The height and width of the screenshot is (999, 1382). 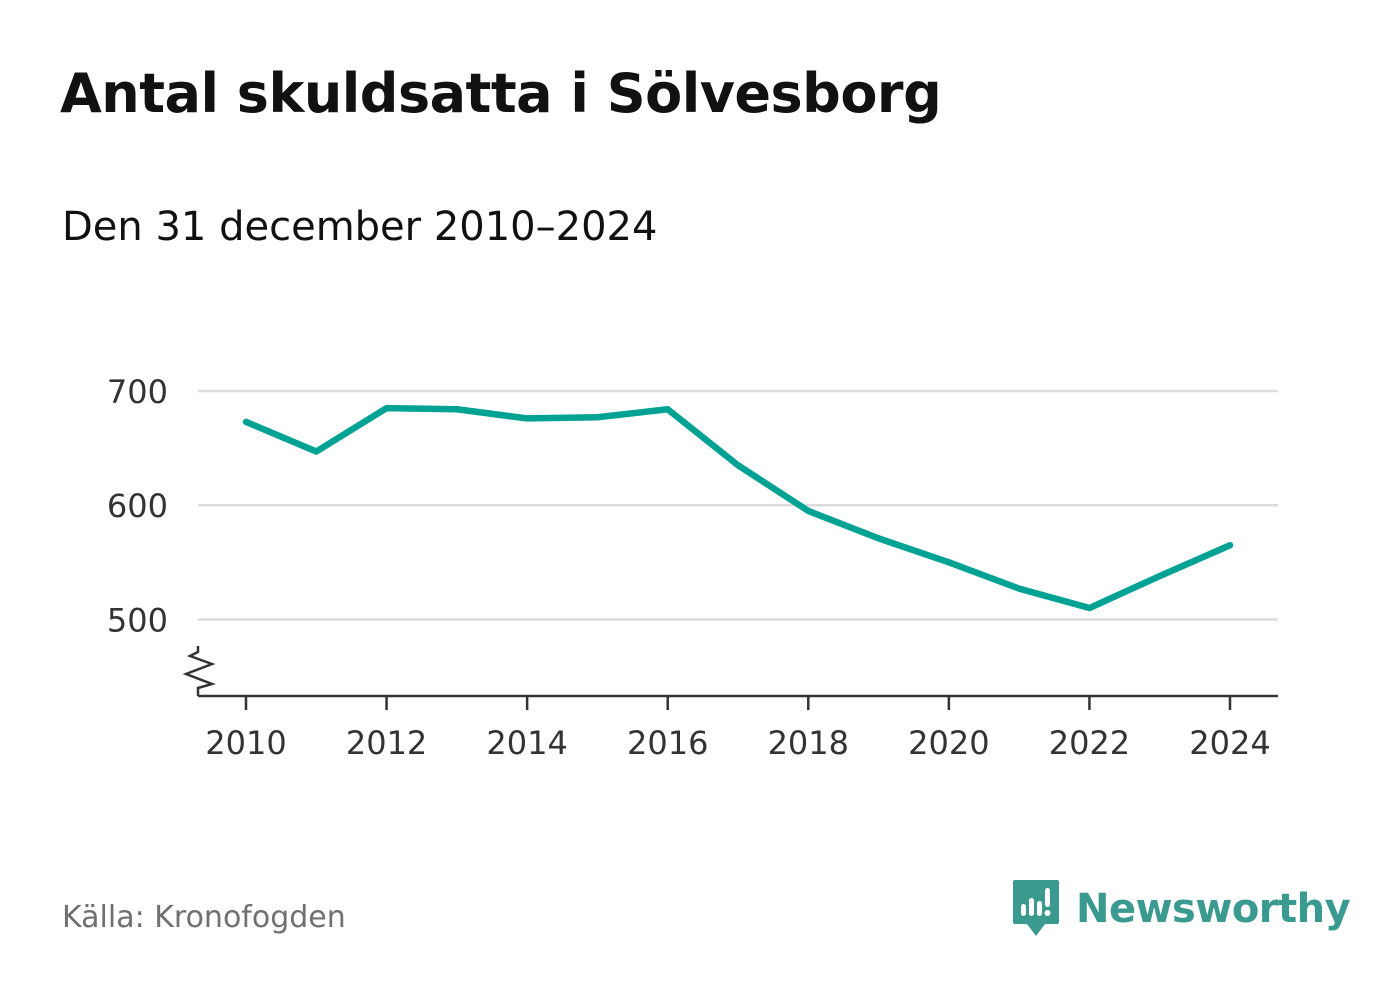 What do you see at coordinates (1229, 743) in the screenshot?
I see `x-tick-label: 2024` at bounding box center [1229, 743].